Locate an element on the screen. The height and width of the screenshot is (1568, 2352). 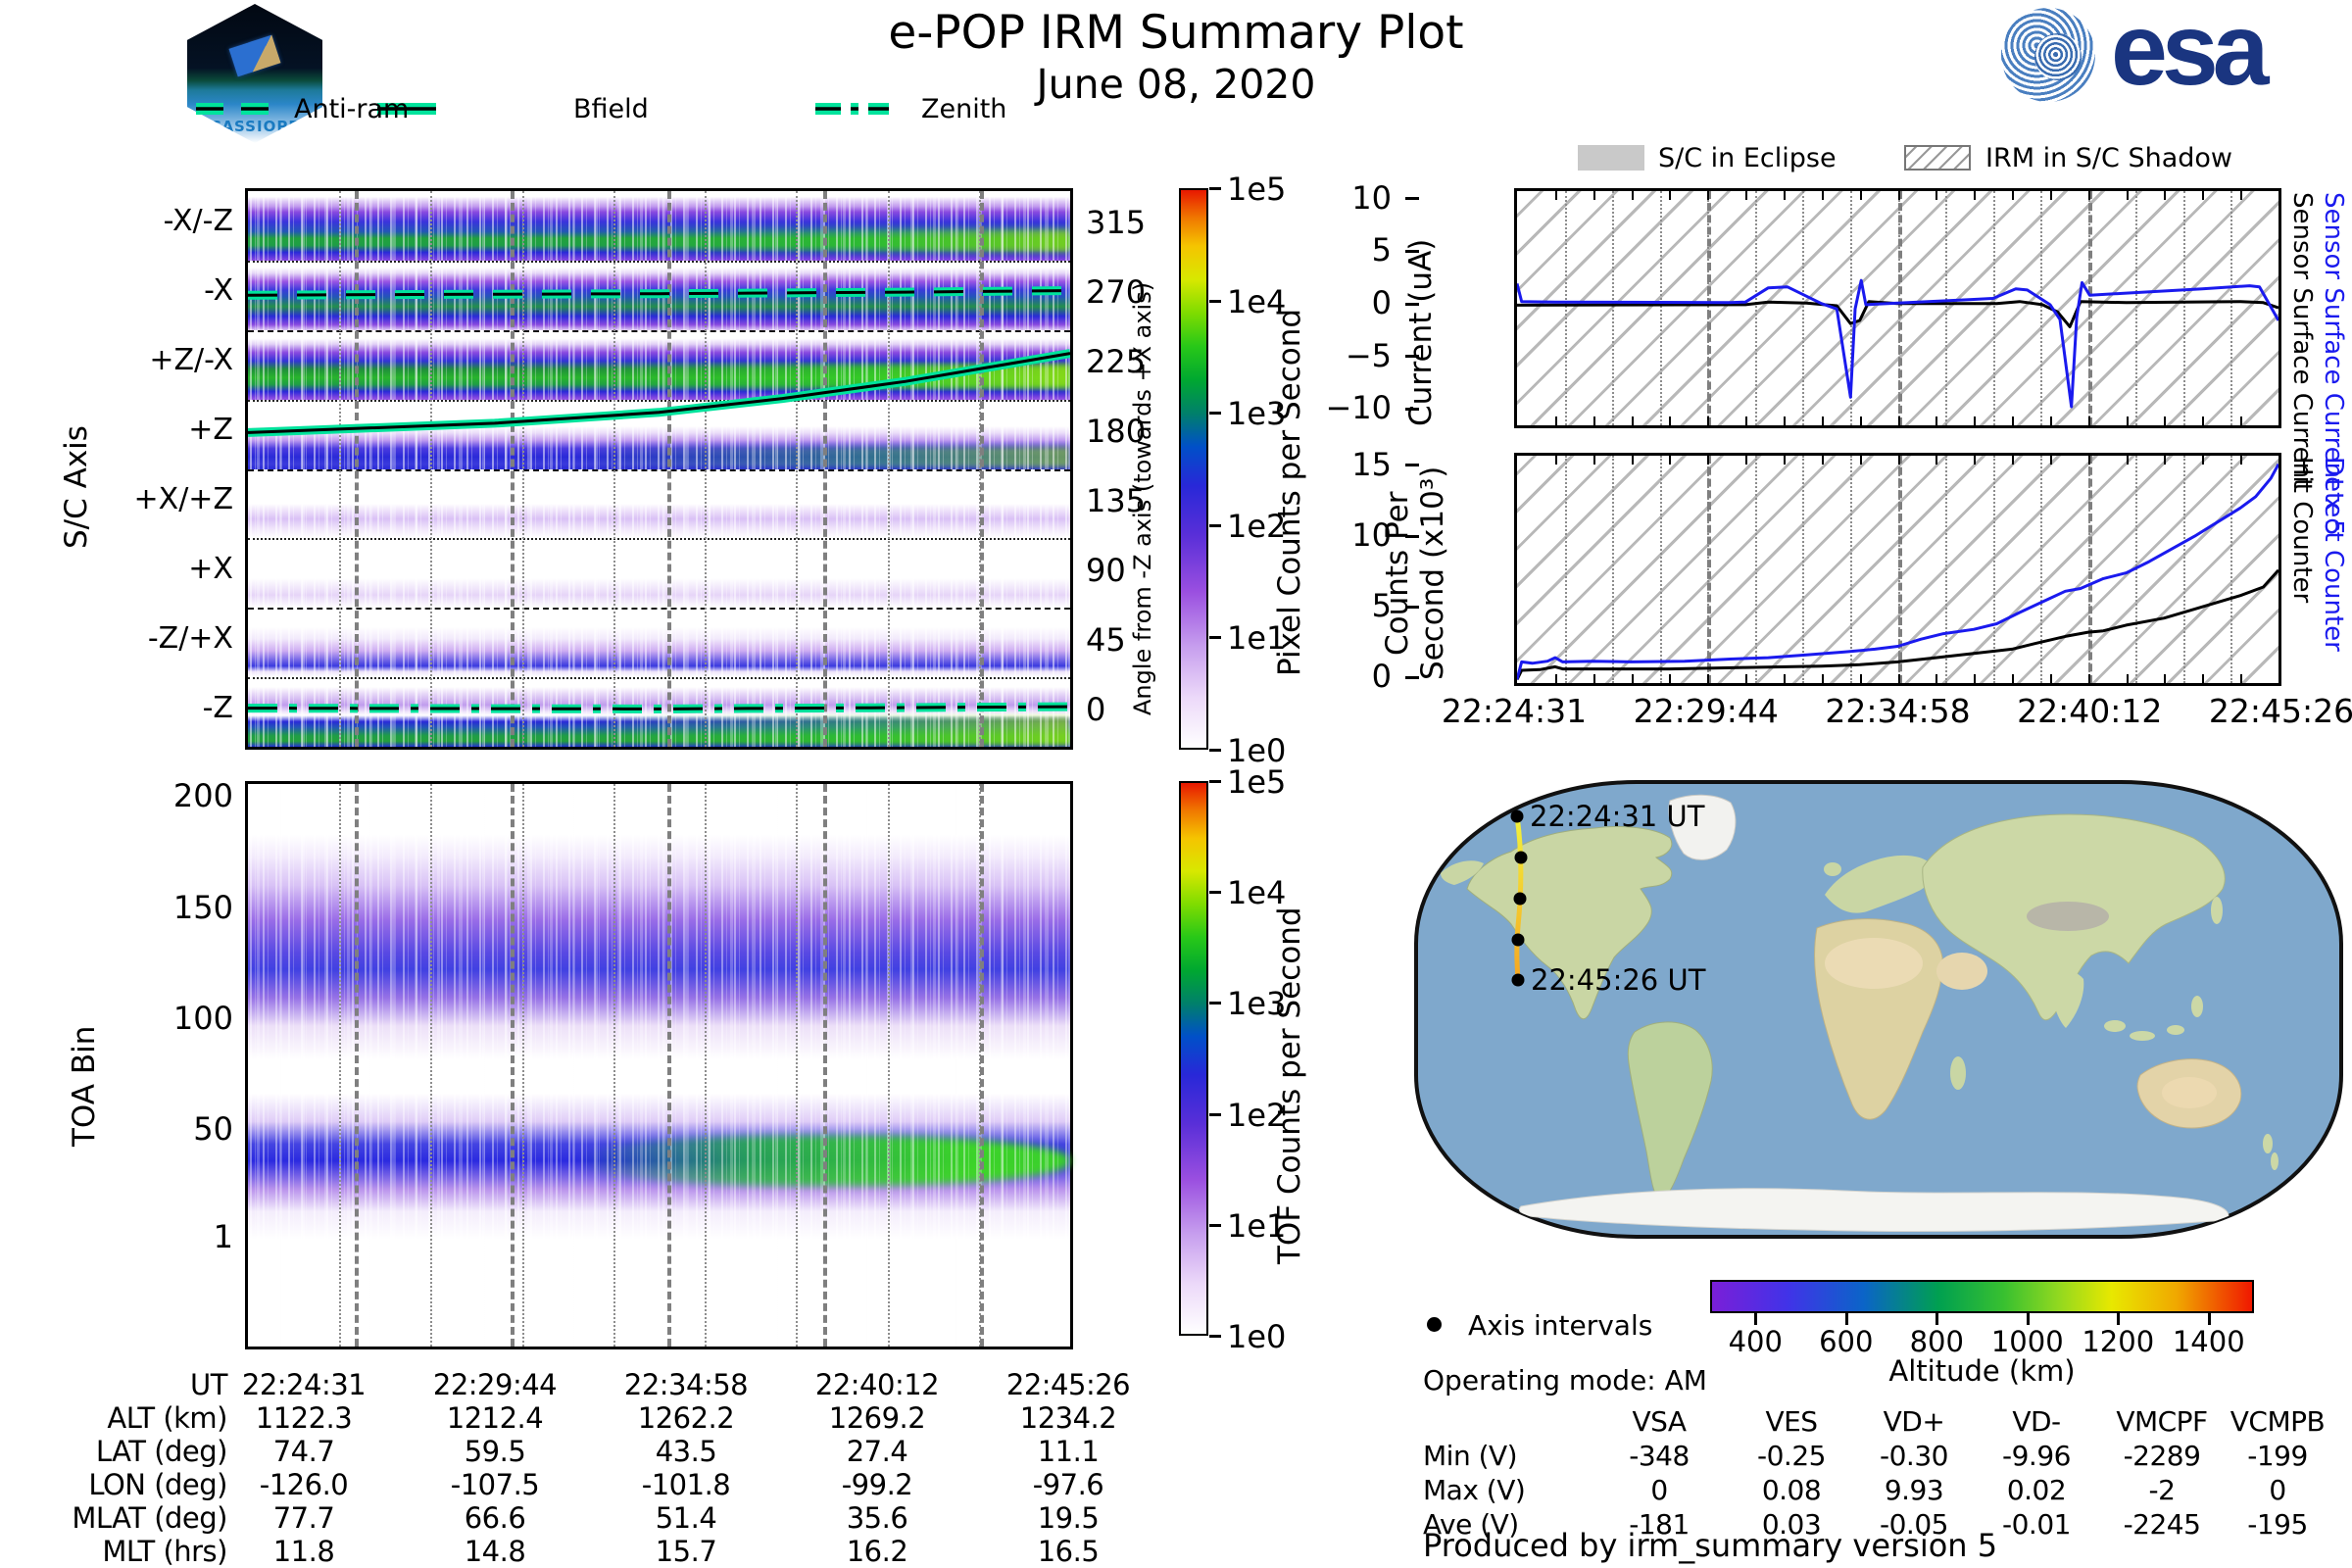
sensor-surface-current-x-5-series is located at coordinates (1897, 343).